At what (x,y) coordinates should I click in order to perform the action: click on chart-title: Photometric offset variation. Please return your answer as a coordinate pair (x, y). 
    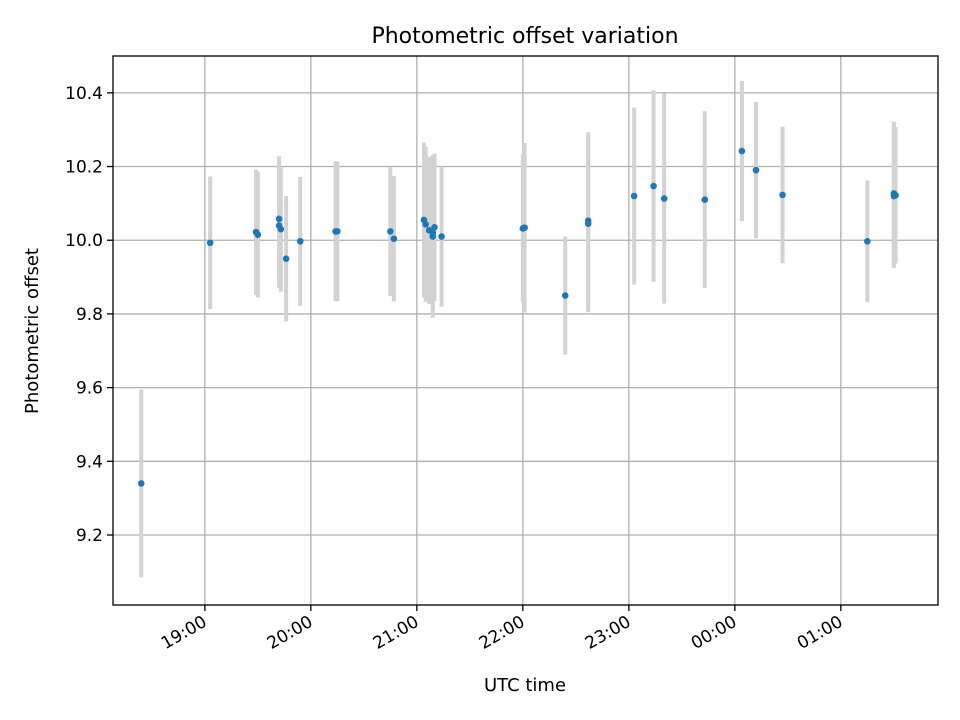
    Looking at the image, I should click on (524, 36).